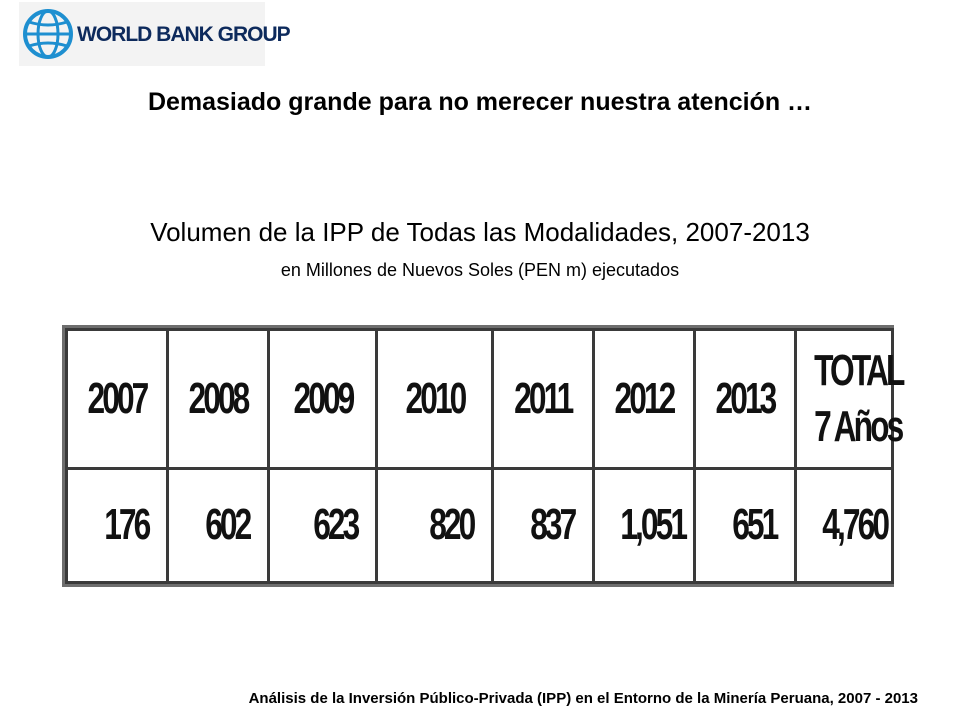  Describe the element at coordinates (336, 525) in the screenshot. I see `value-label: 623` at that location.